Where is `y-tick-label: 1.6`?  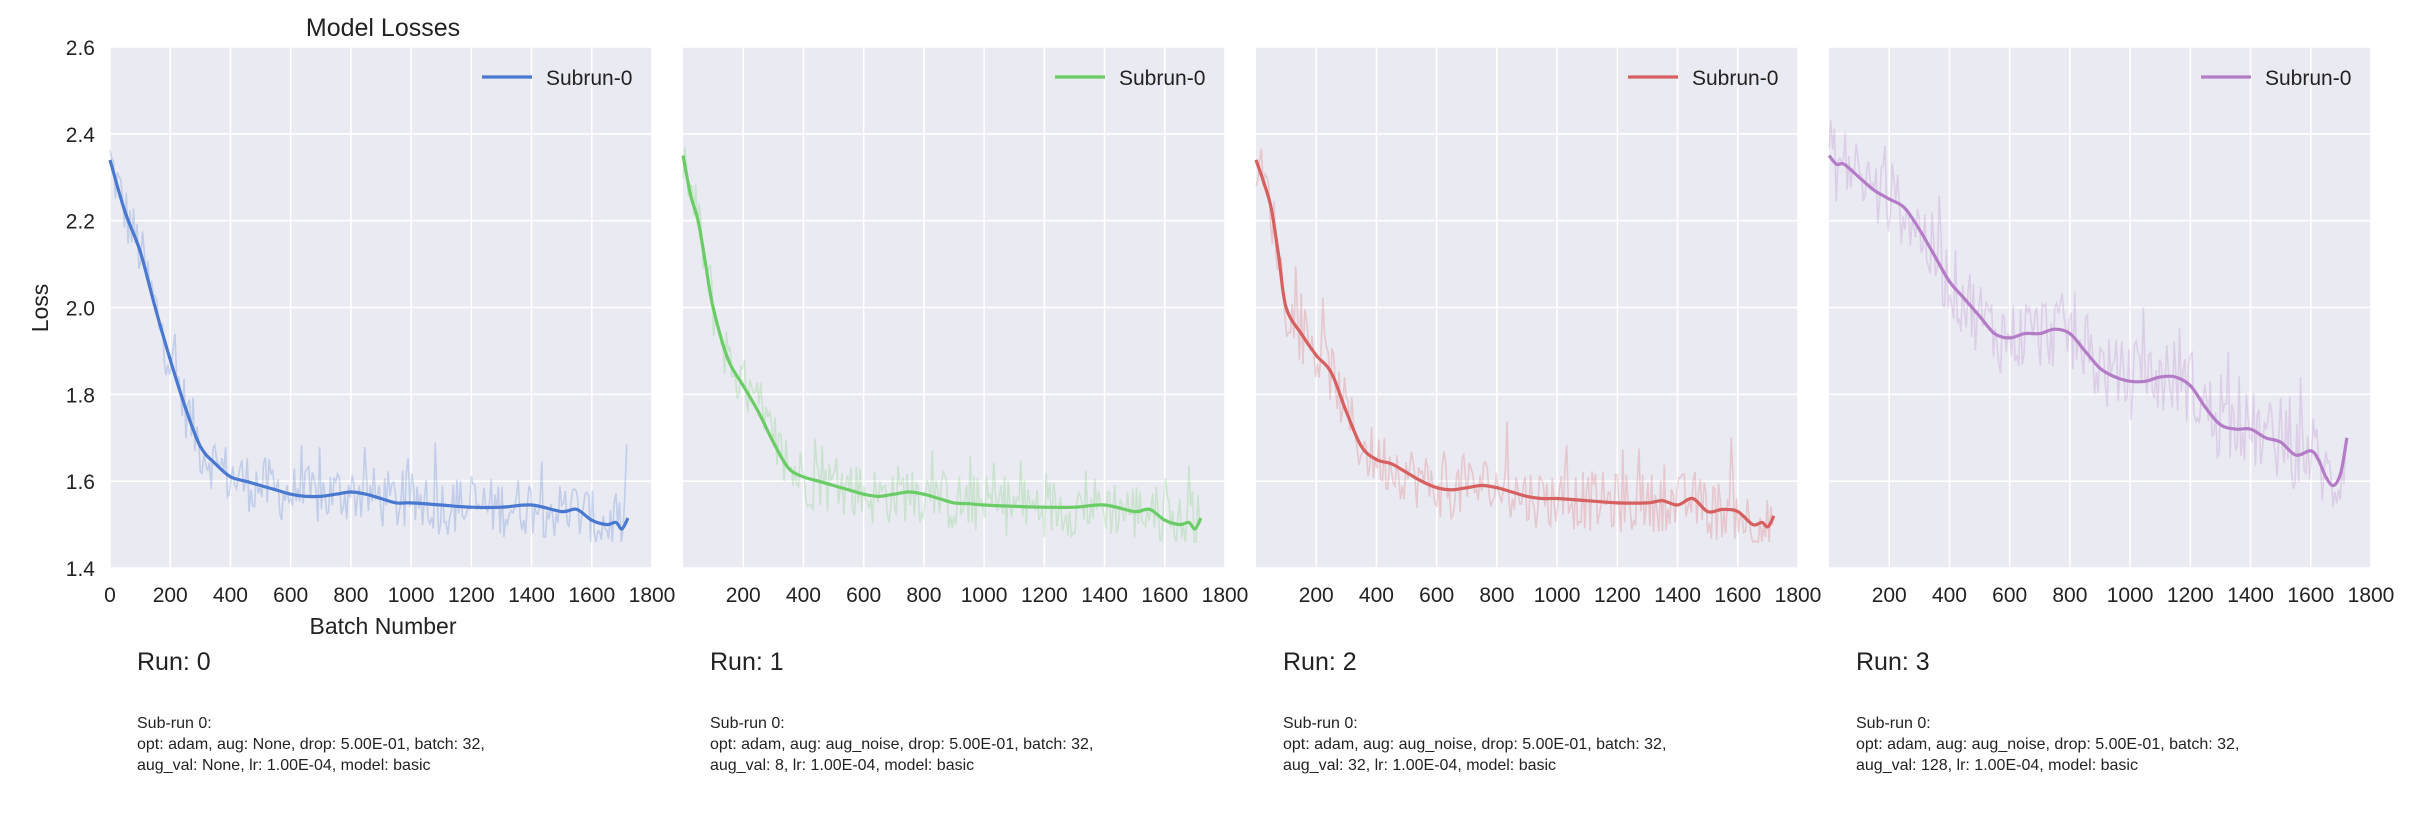
y-tick-label: 1.6 is located at coordinates (80, 482).